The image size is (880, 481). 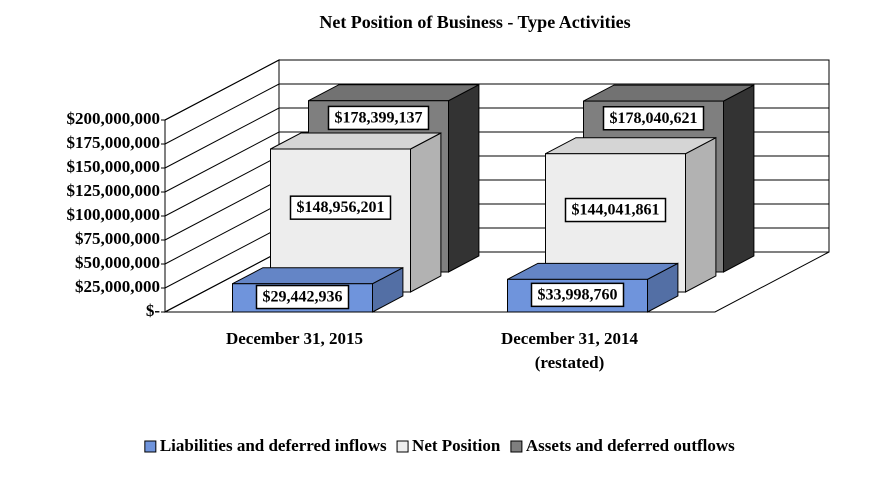 I want to click on y-tick-label: $-, so click(x=153, y=310).